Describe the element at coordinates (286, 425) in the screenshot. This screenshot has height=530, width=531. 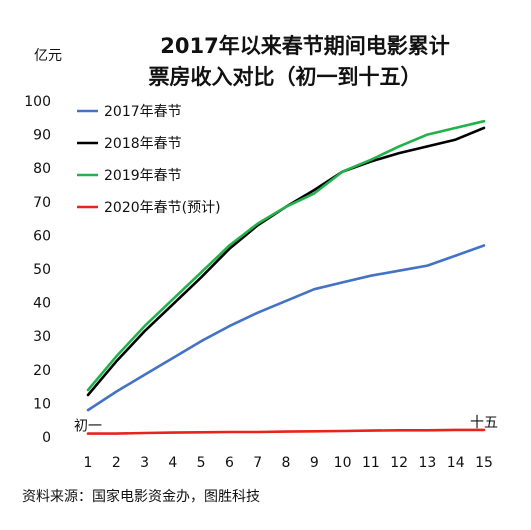
I see `chart-annotations: 初一 十五` at that location.